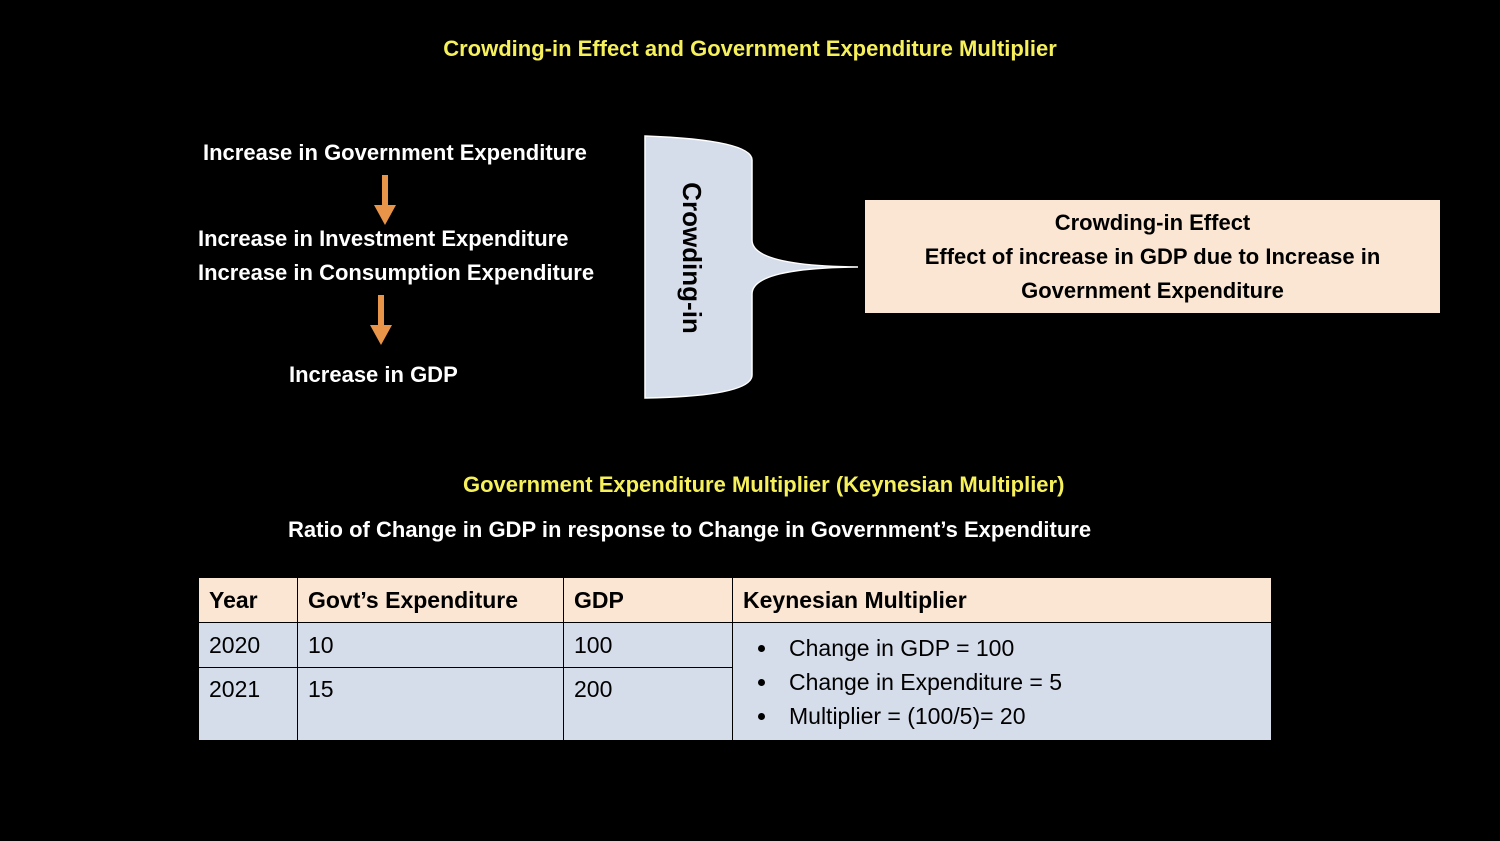 The image size is (1500, 841). What do you see at coordinates (692, 258) in the screenshot?
I see `brace-label: Crowding-in` at bounding box center [692, 258].